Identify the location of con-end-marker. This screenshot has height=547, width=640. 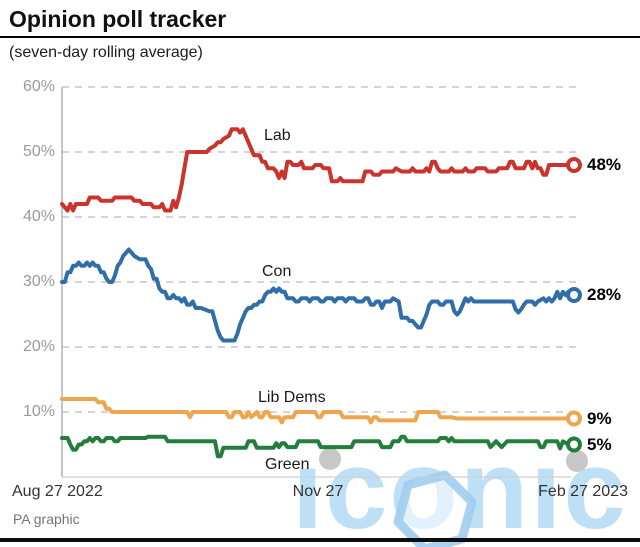
(574, 295).